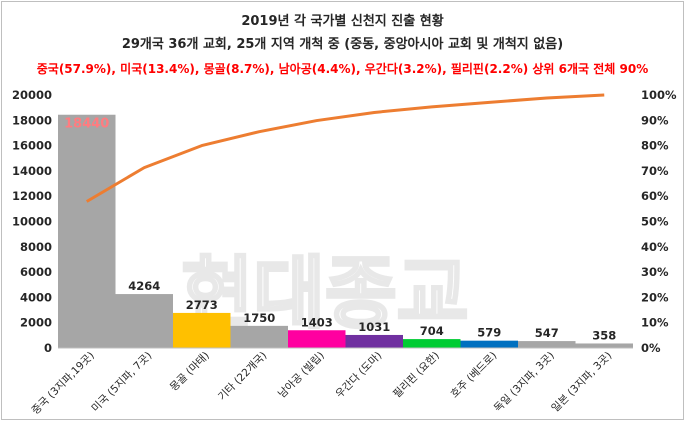 The height and width of the screenshot is (421, 685). Describe the element at coordinates (121, 382) in the screenshot. I see `x-tick-label: 미국 (5지파, 7곳)` at that location.